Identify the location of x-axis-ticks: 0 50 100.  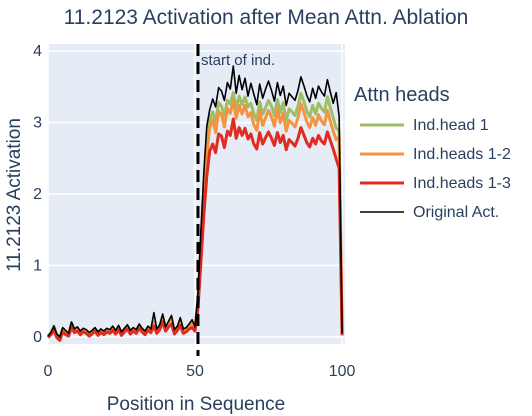
(200, 371).